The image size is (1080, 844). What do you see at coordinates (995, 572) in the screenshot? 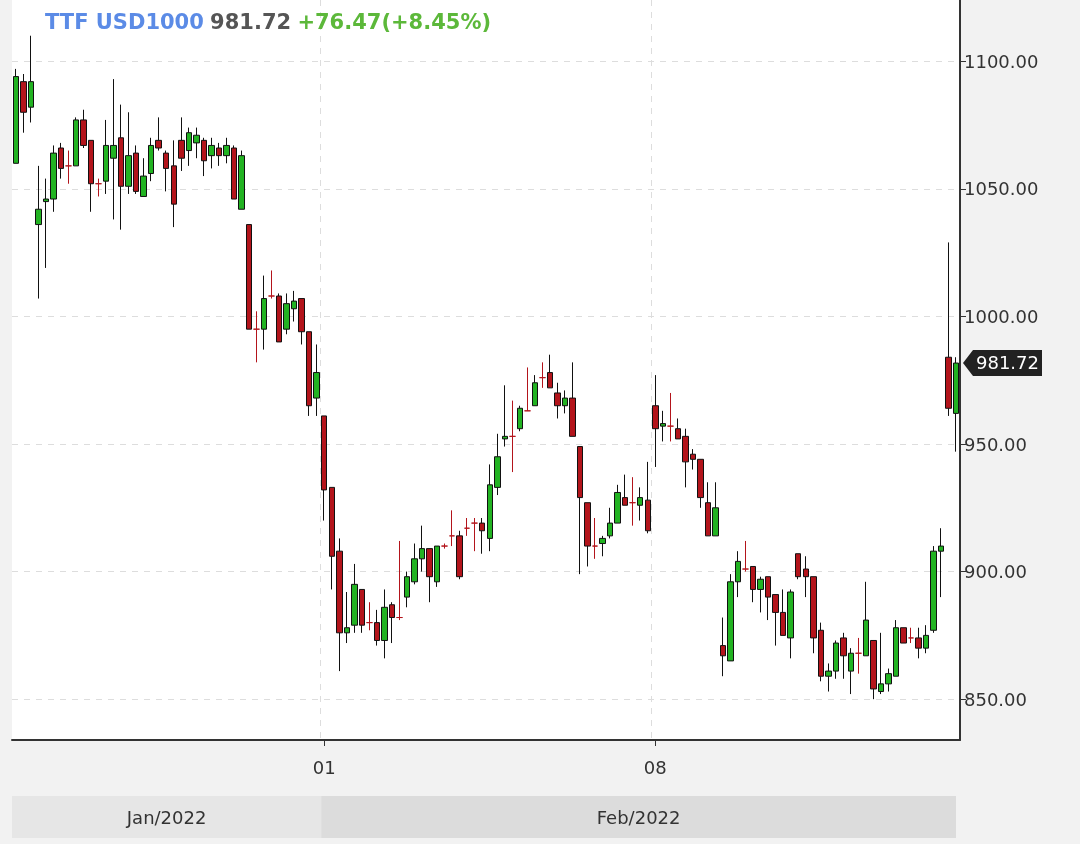
I see `y-tick-label: 900.00` at bounding box center [995, 572].